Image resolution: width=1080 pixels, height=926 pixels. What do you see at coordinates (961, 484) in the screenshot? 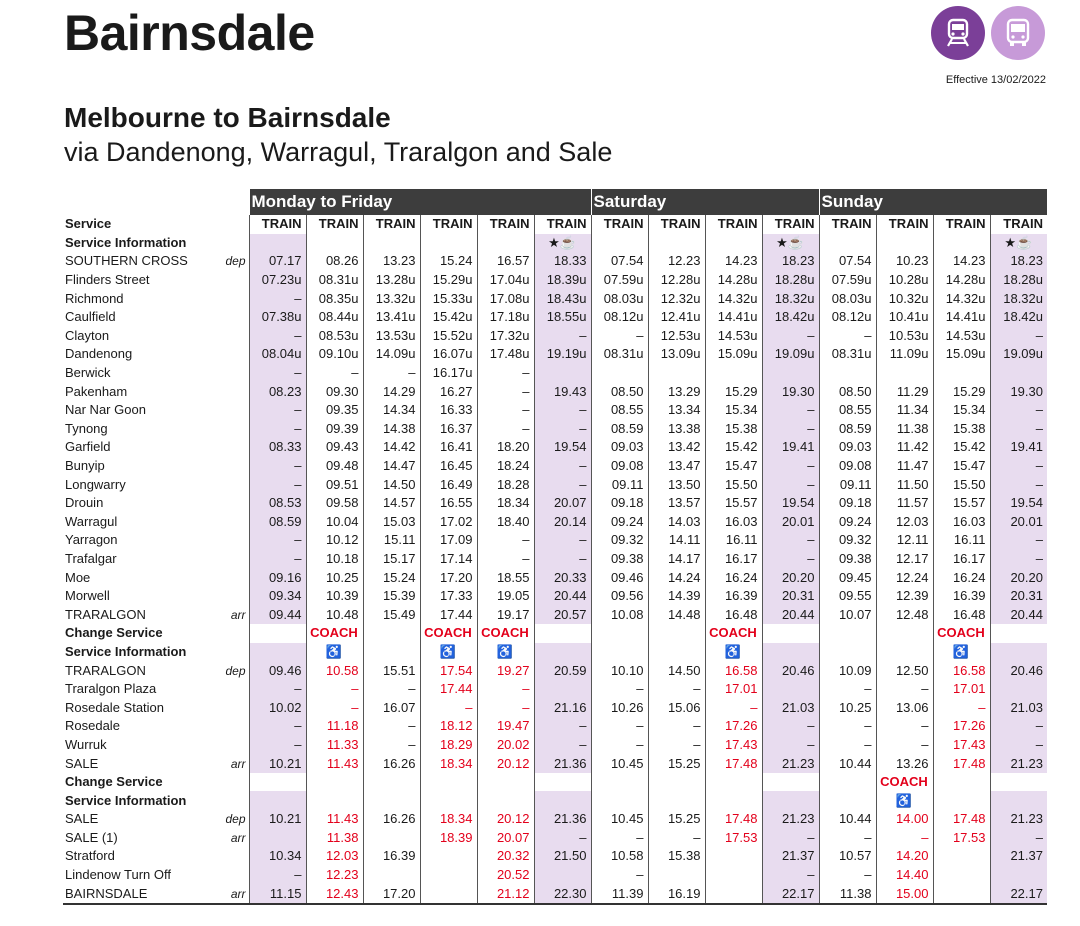
I see `time-cell: 15.50` at bounding box center [961, 484].